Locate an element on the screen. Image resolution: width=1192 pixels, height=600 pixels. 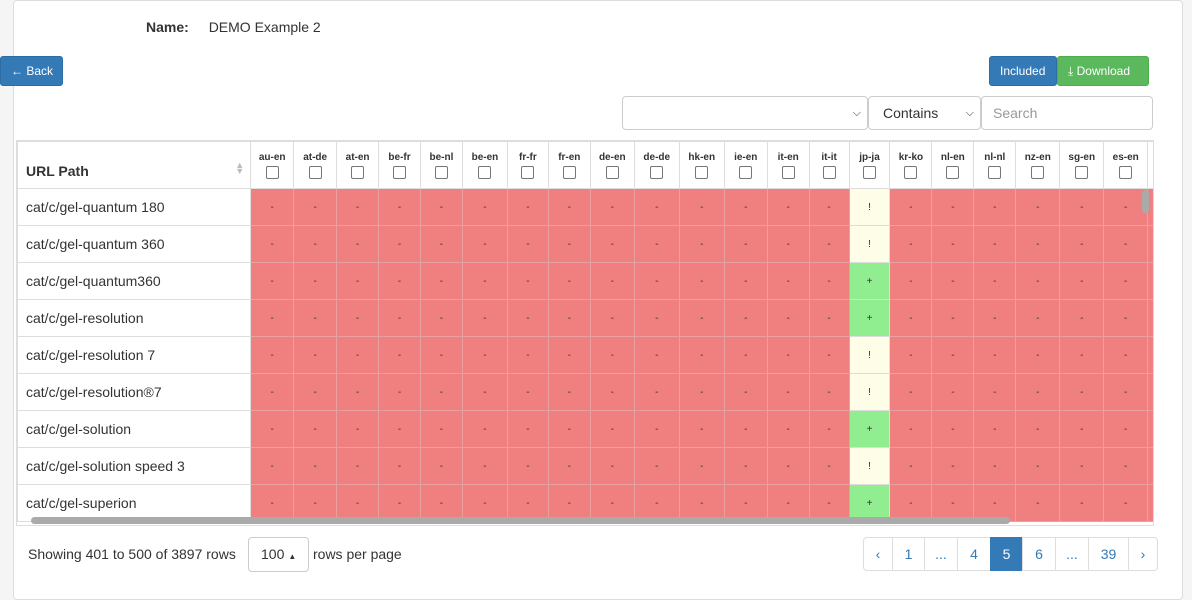
pagination: ‹ 1... 4 5 6... 39 › is located at coordinates (1010, 554).